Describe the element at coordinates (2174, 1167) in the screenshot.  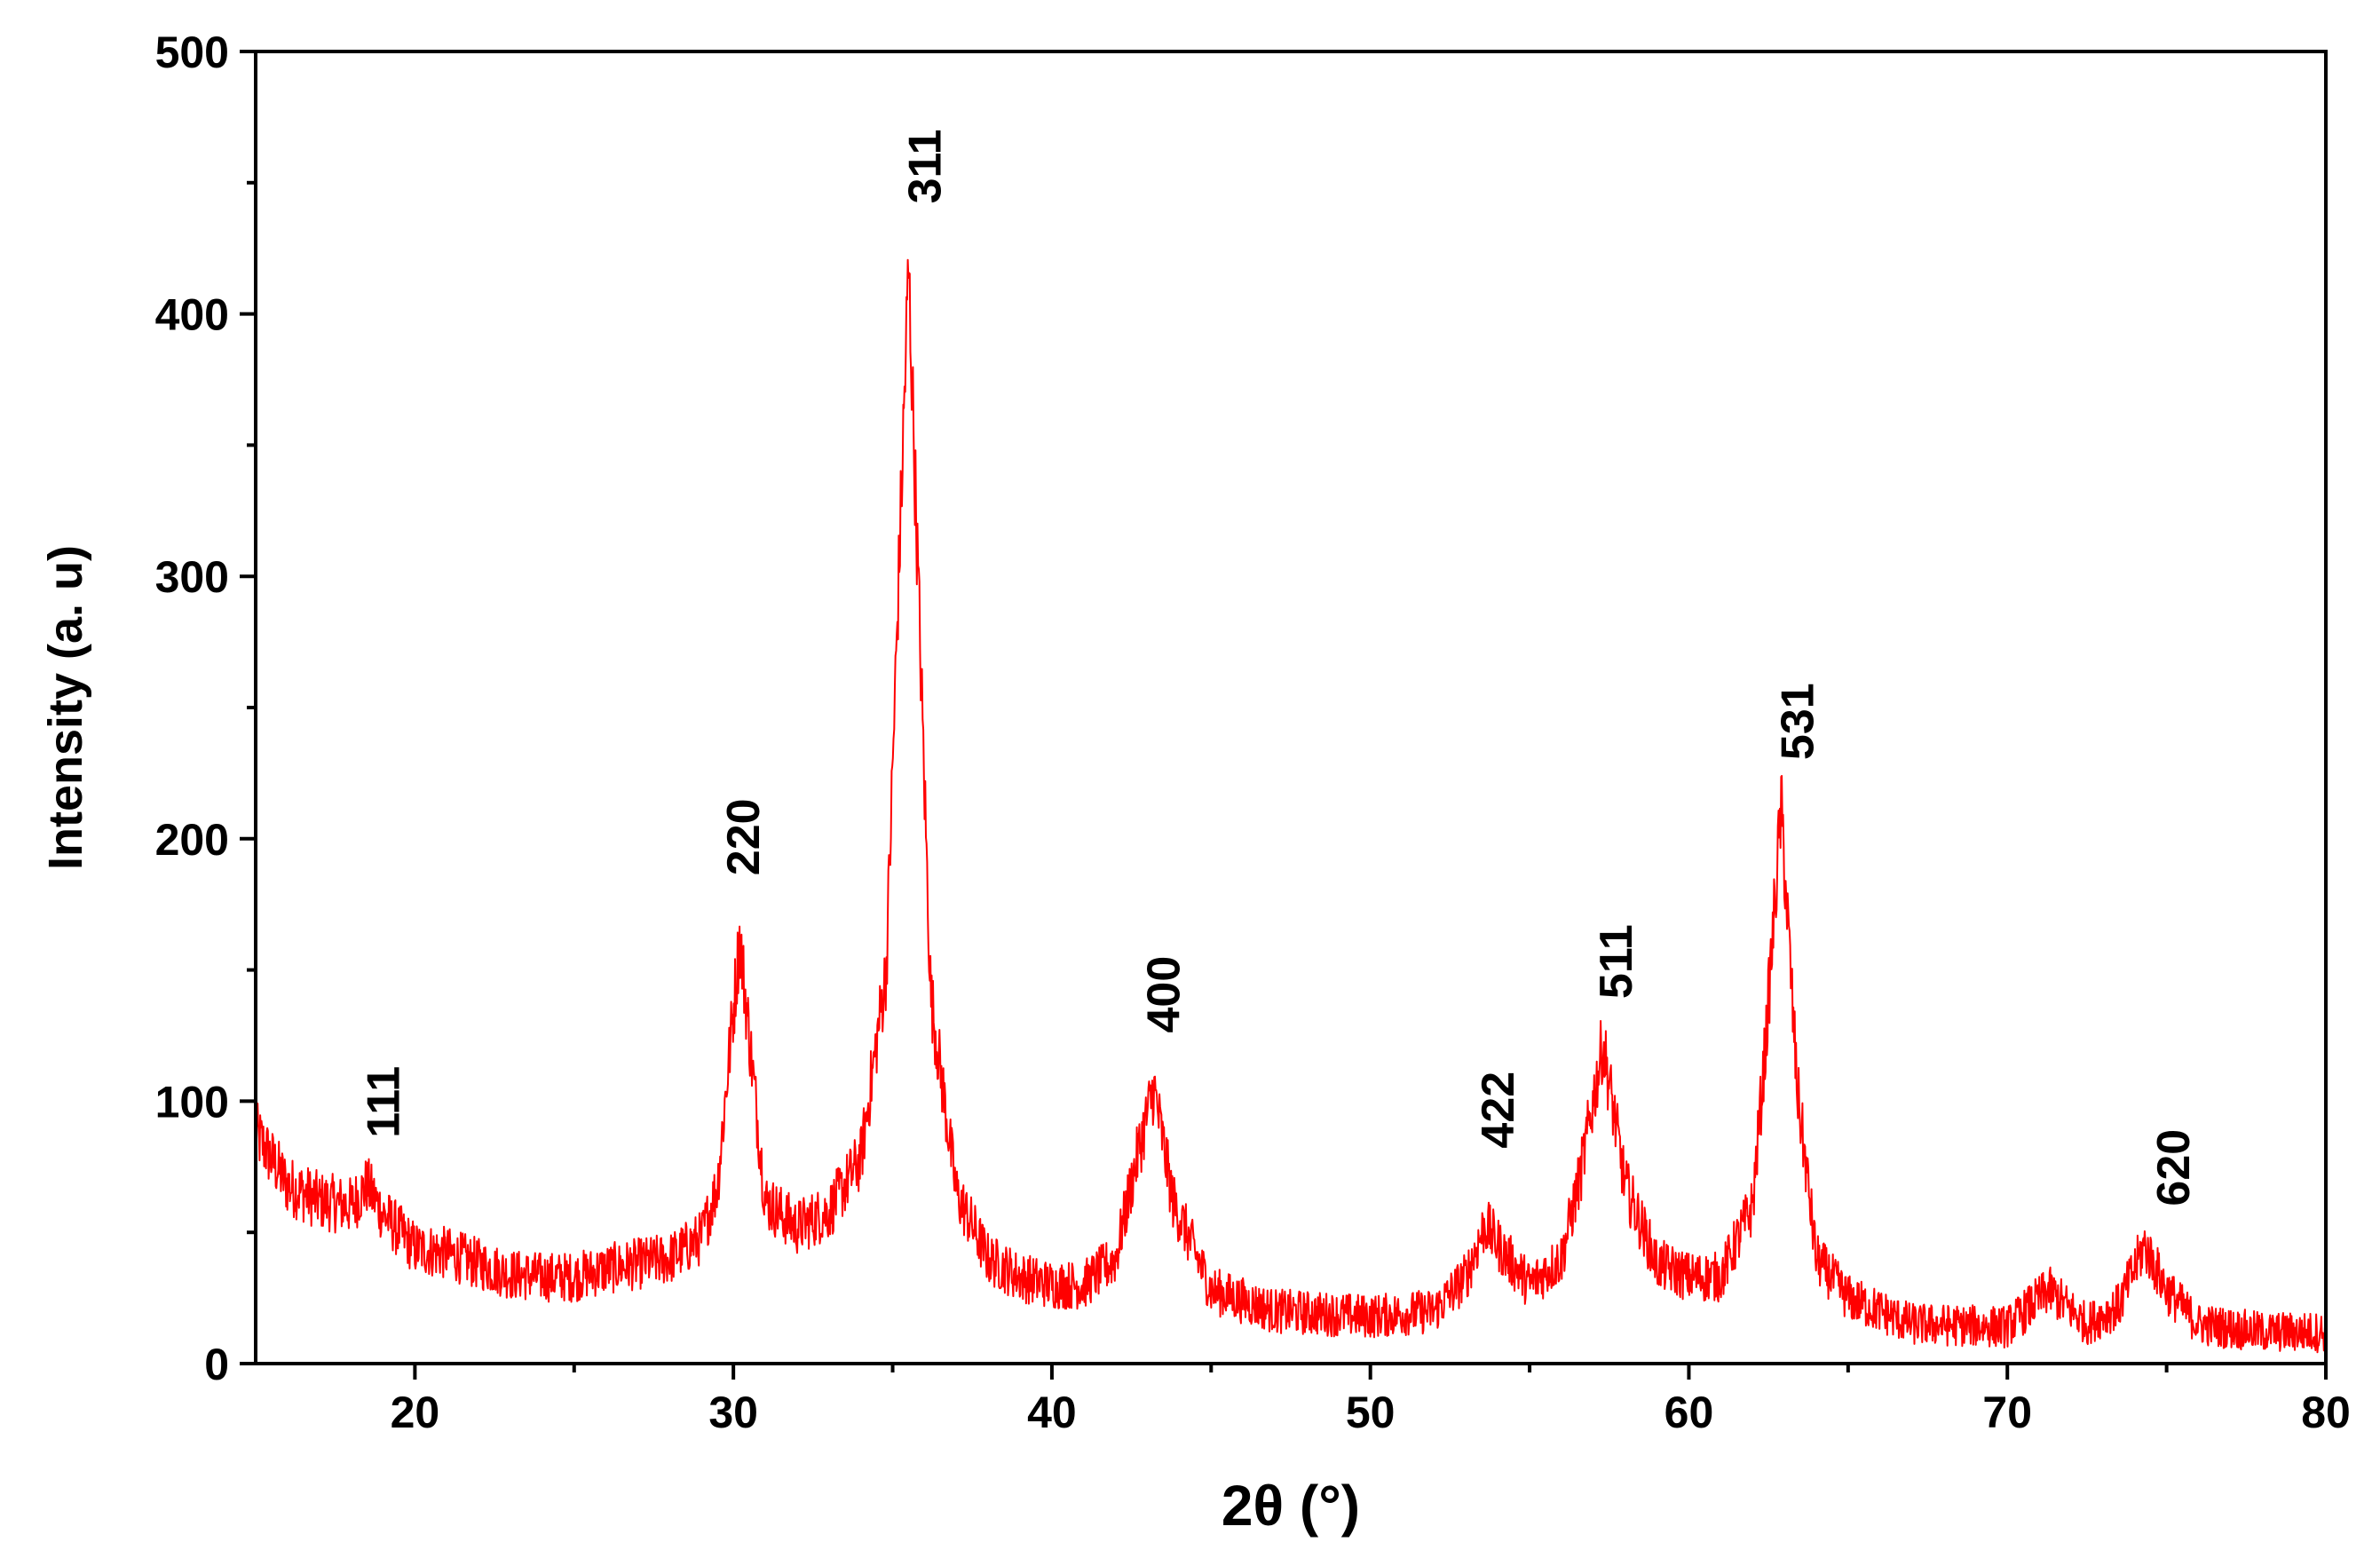
I see `peak-label-620: 620` at that location.